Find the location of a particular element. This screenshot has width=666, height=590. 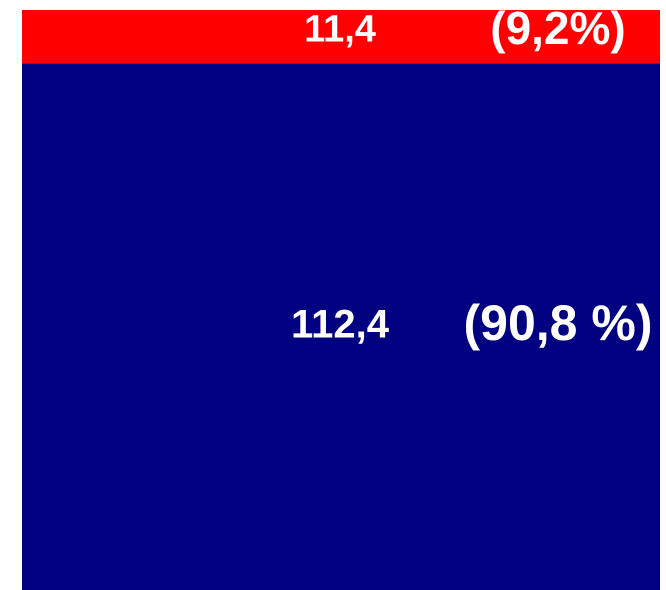

value-label: 11,4 is located at coordinates (340, 30).